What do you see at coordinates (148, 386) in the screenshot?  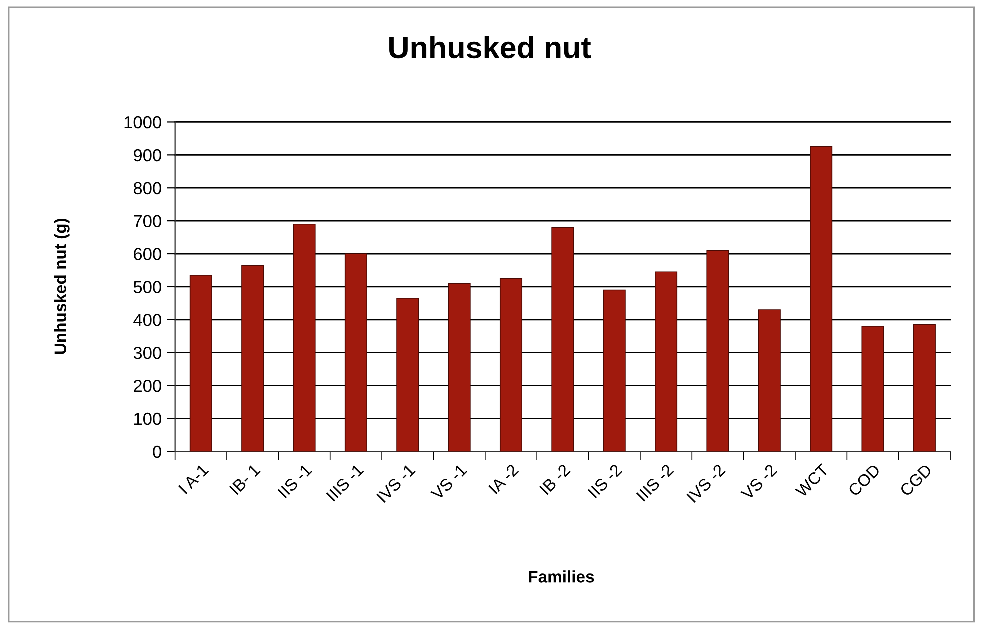 I see `y-tick-label: 200` at bounding box center [148, 386].